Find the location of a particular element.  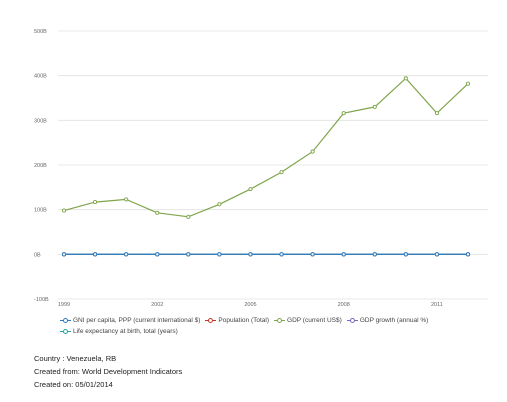

x-tick-label: 1999 is located at coordinates (64, 305).